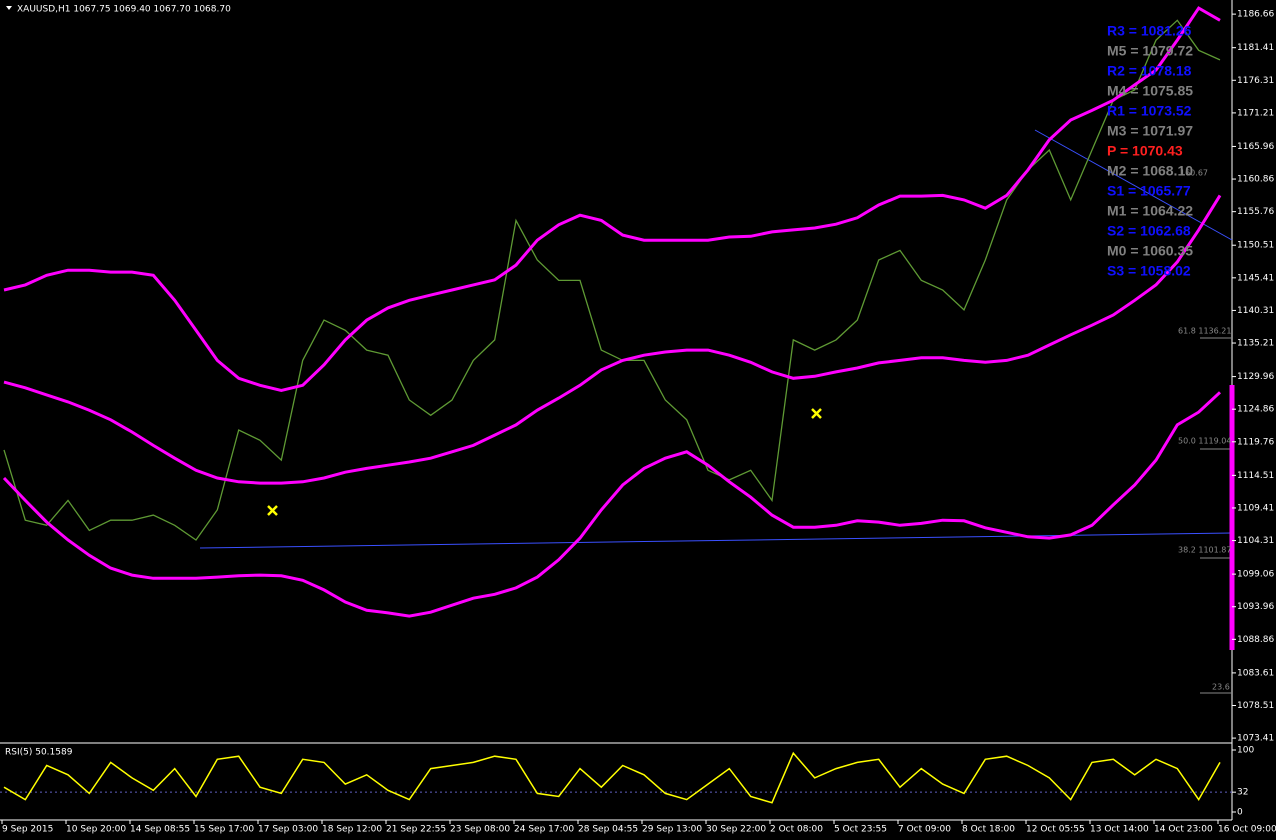  Describe the element at coordinates (1150, 131) in the screenshot. I see `pivot-label: M3 = 1071.97` at that location.